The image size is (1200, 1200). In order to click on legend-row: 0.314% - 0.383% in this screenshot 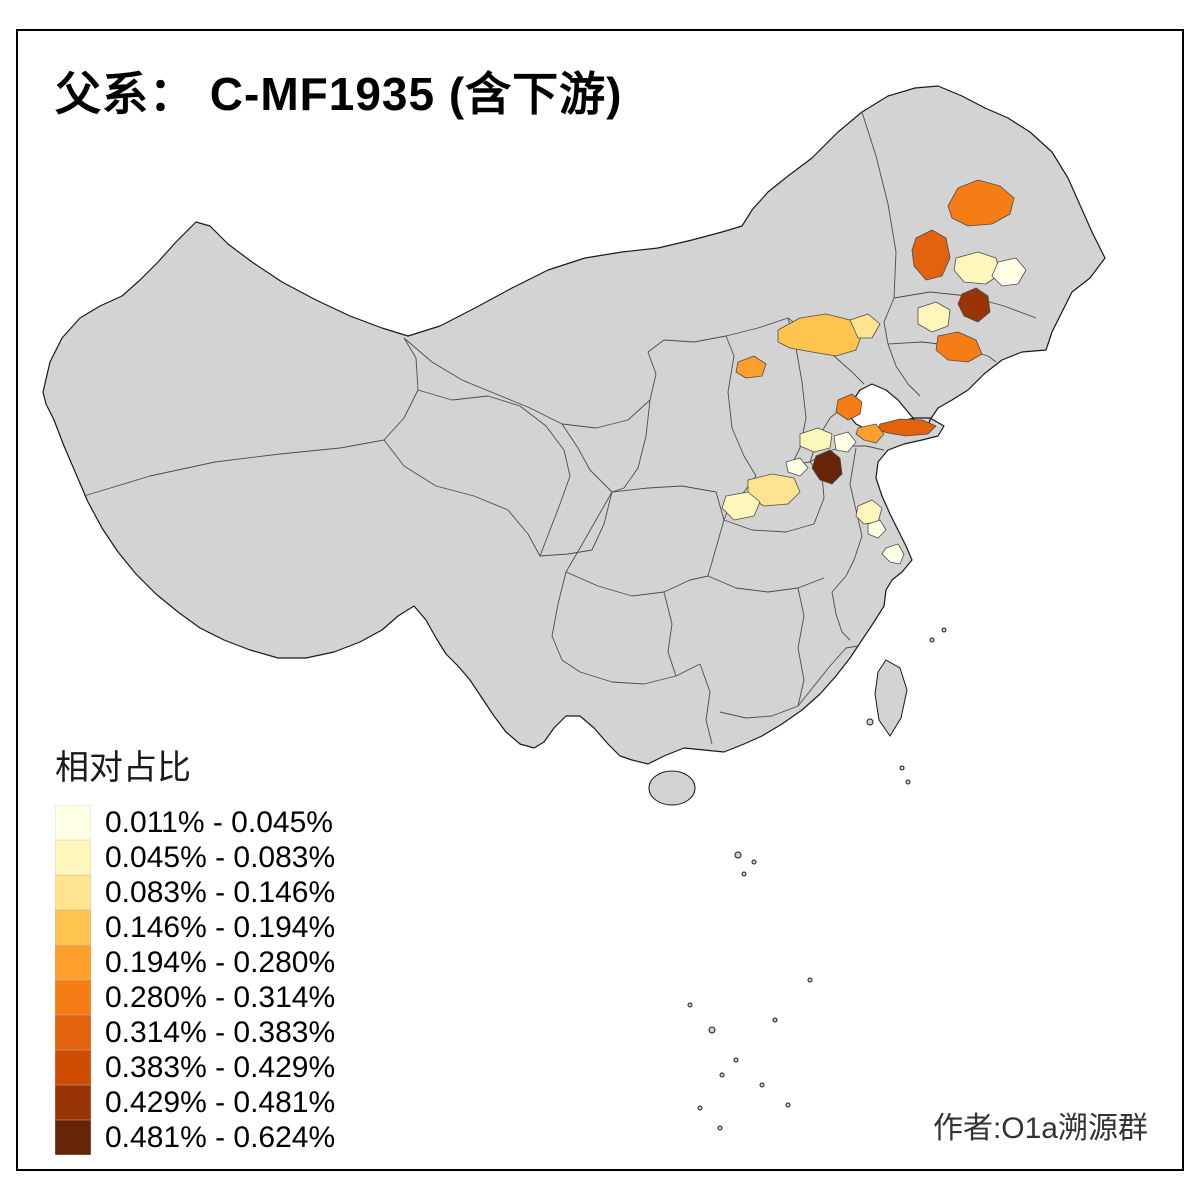, I will do `click(195, 1032)`.